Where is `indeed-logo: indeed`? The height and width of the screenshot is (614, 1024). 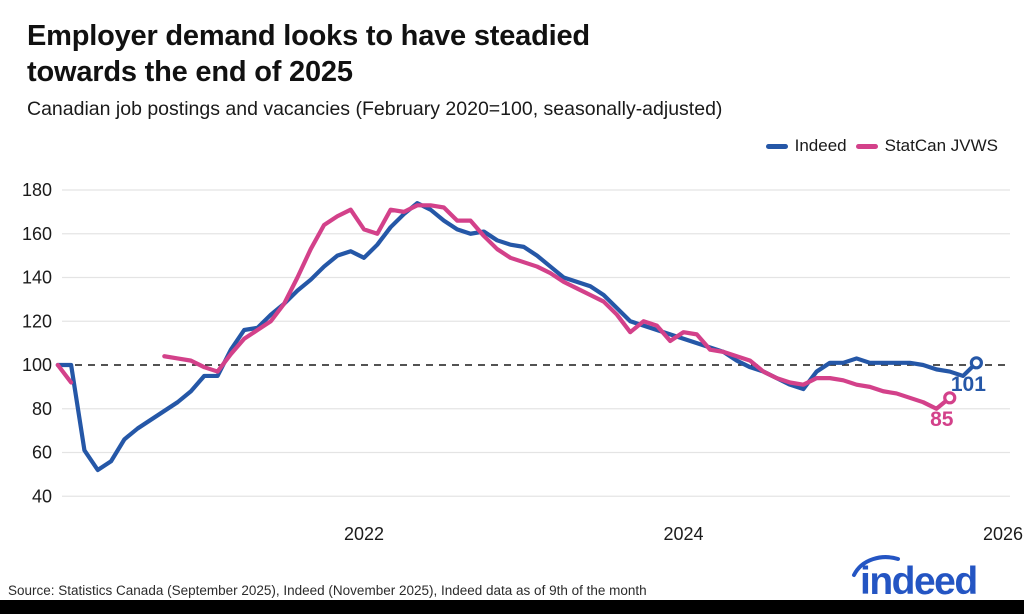
indeed-logo: indeed is located at coordinates (915, 578).